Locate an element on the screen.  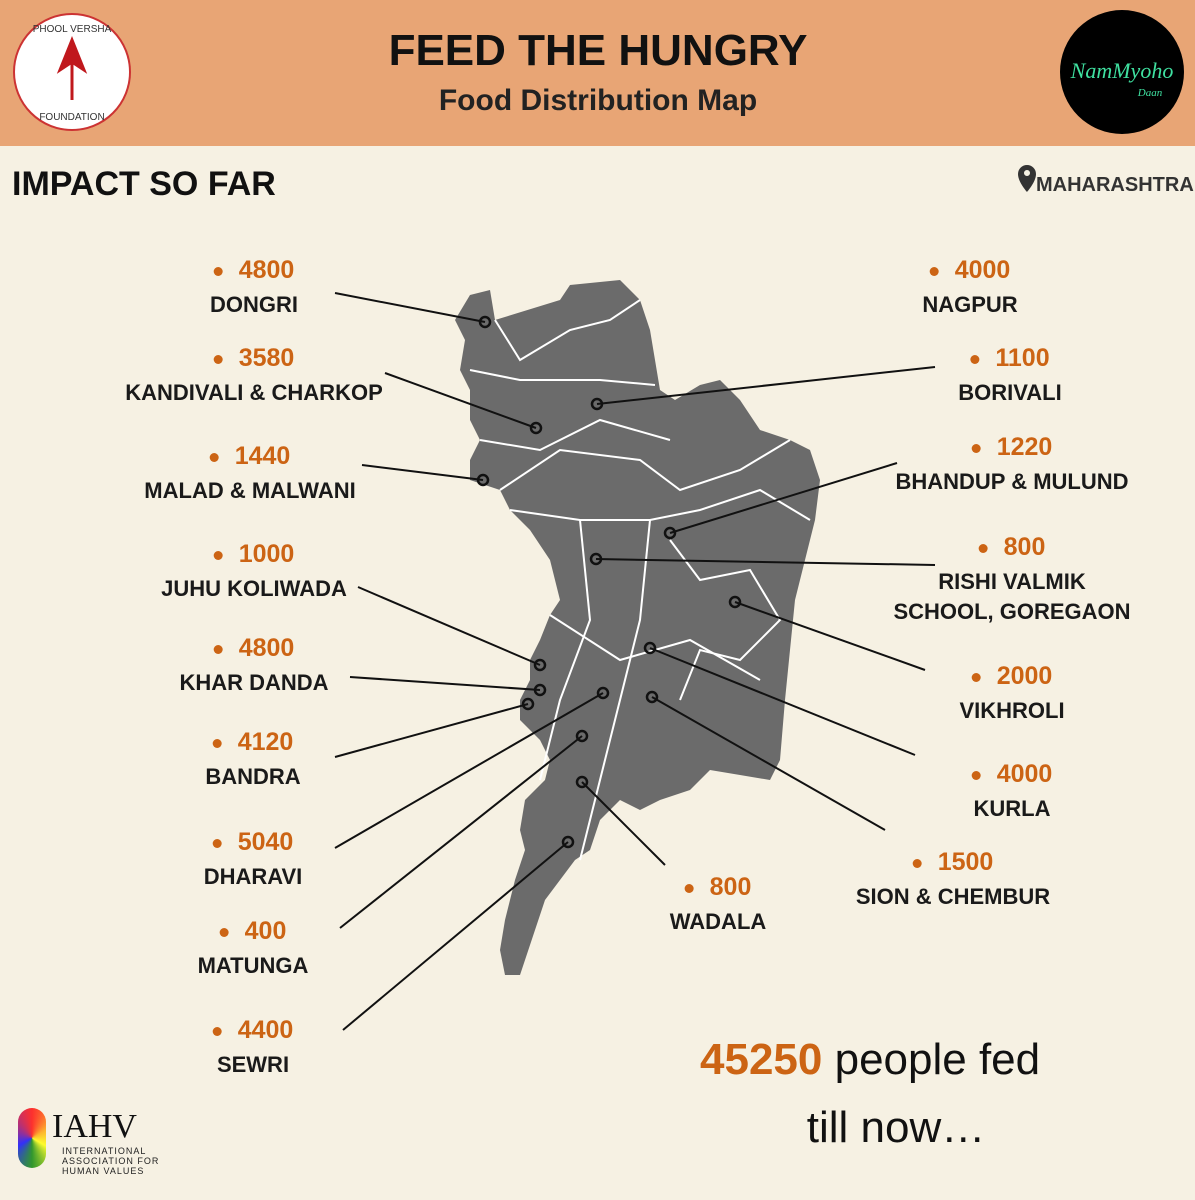
subtitle: Food Distribution Map is located at coordinates (598, 100).